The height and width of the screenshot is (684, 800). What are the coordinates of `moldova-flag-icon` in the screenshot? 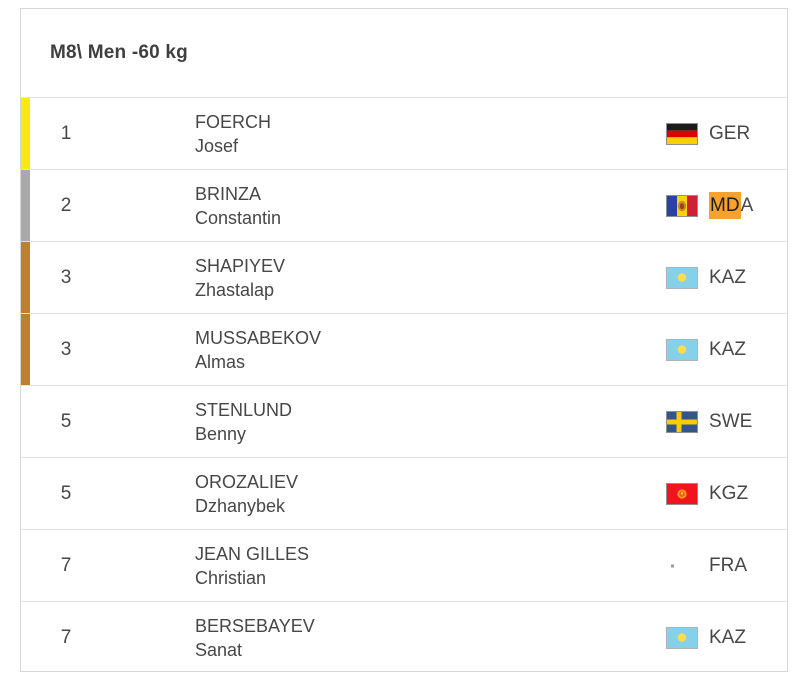 It's located at (682, 205).